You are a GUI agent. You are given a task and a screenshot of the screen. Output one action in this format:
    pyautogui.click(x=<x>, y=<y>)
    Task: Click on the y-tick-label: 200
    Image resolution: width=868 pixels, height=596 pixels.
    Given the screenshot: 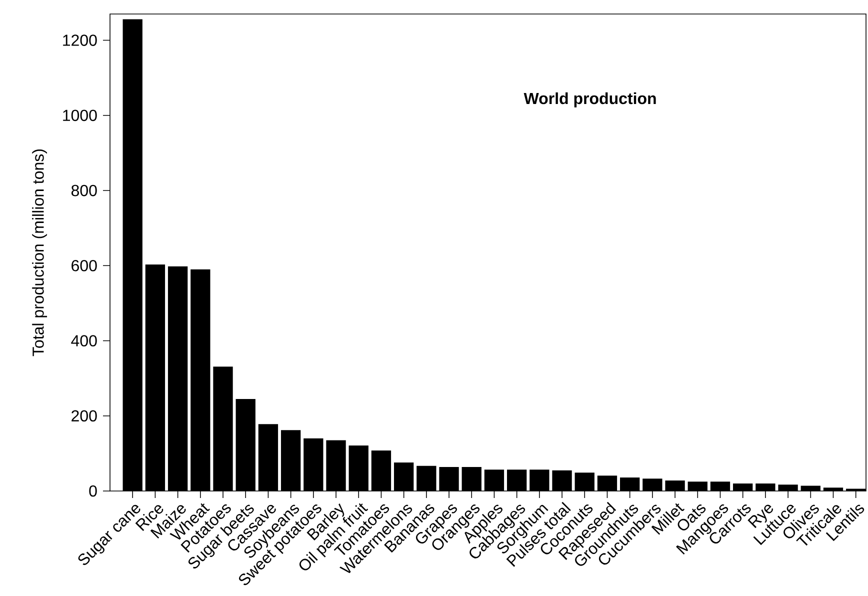 What is the action you would take?
    pyautogui.click(x=84, y=416)
    